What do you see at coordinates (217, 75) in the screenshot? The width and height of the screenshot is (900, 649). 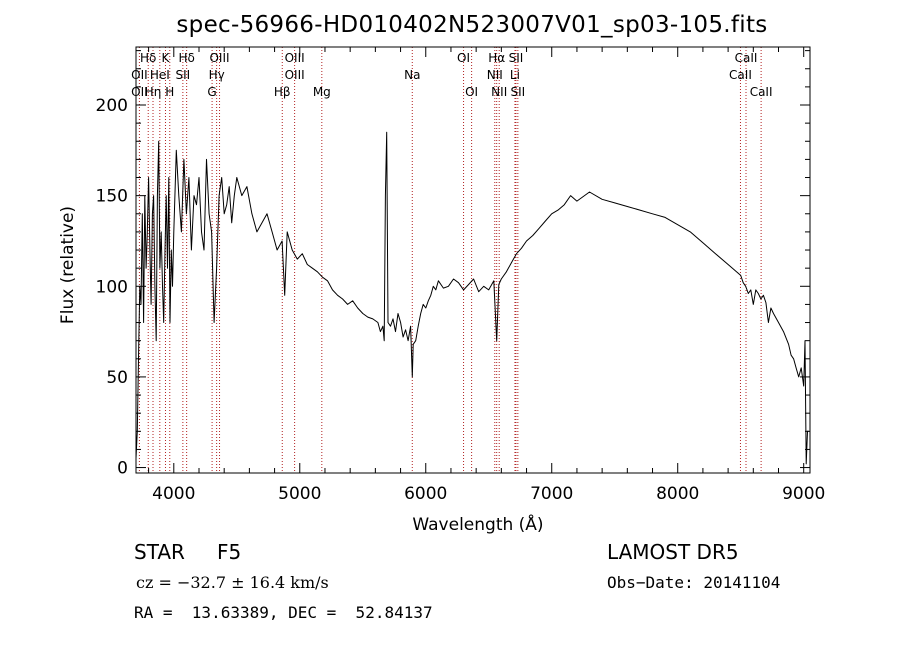 I see `line-label: Hγ` at bounding box center [217, 75].